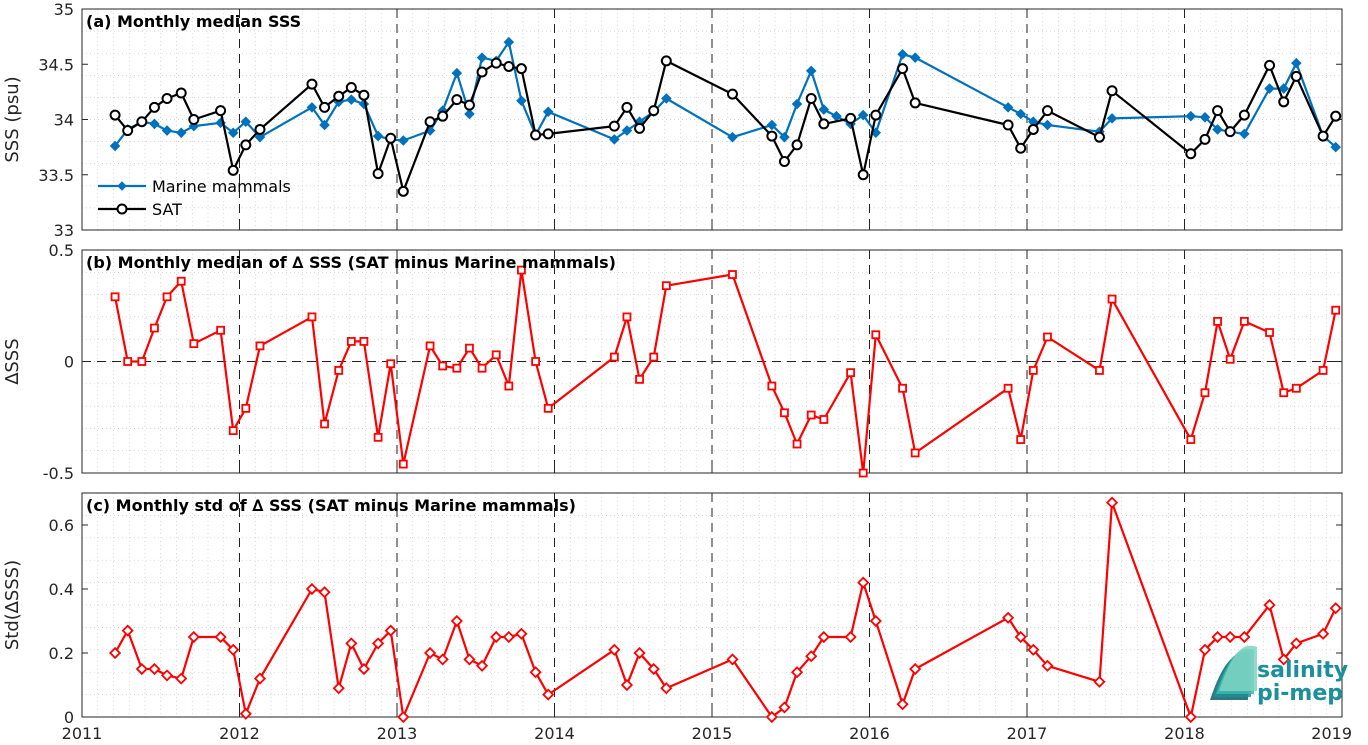 This screenshot has height=745, width=1368. I want to click on legend-entry: Marine mammals, so click(221, 186).